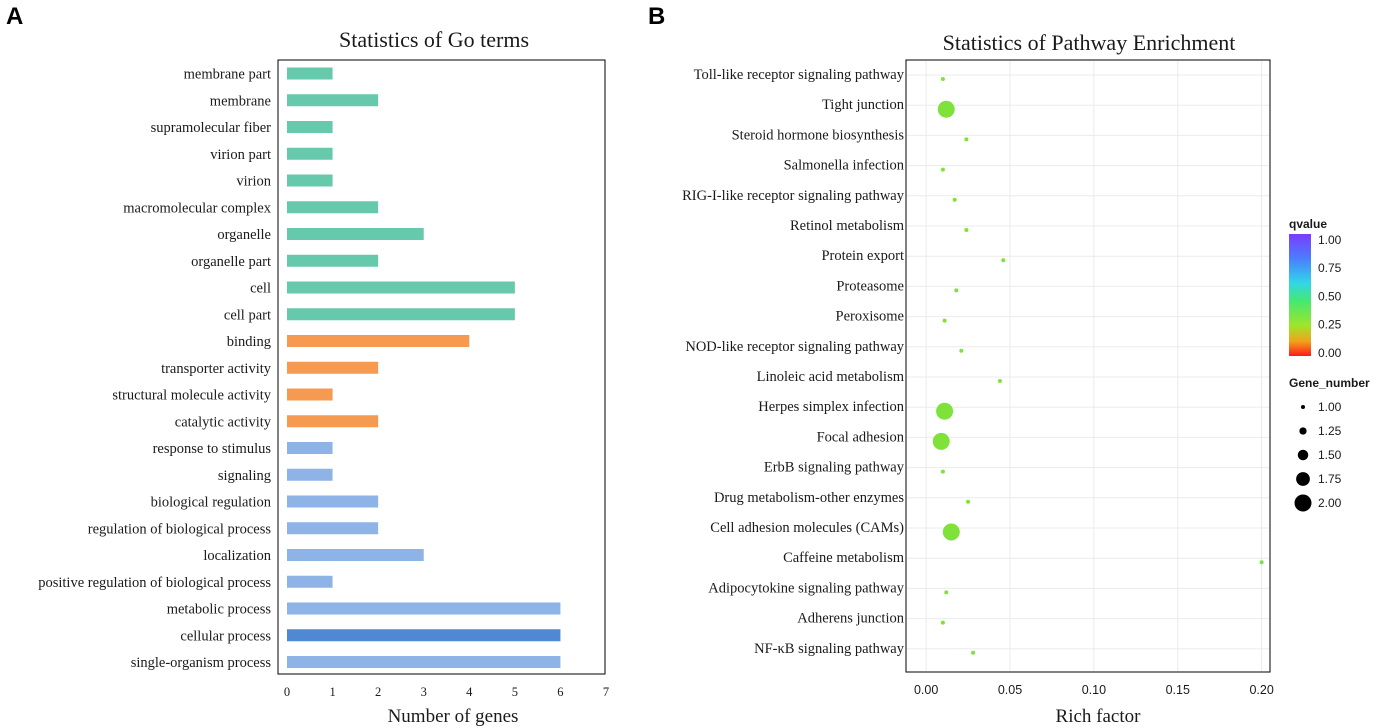  What do you see at coordinates (453, 716) in the screenshot?
I see `x-axis-title: Number of genes` at bounding box center [453, 716].